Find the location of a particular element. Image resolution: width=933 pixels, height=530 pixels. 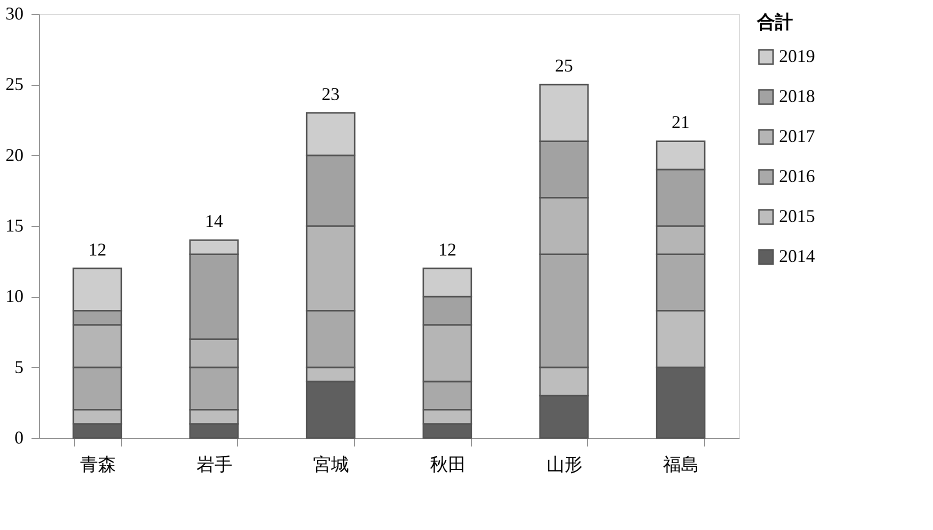

legend-label: 2018 is located at coordinates (797, 96).